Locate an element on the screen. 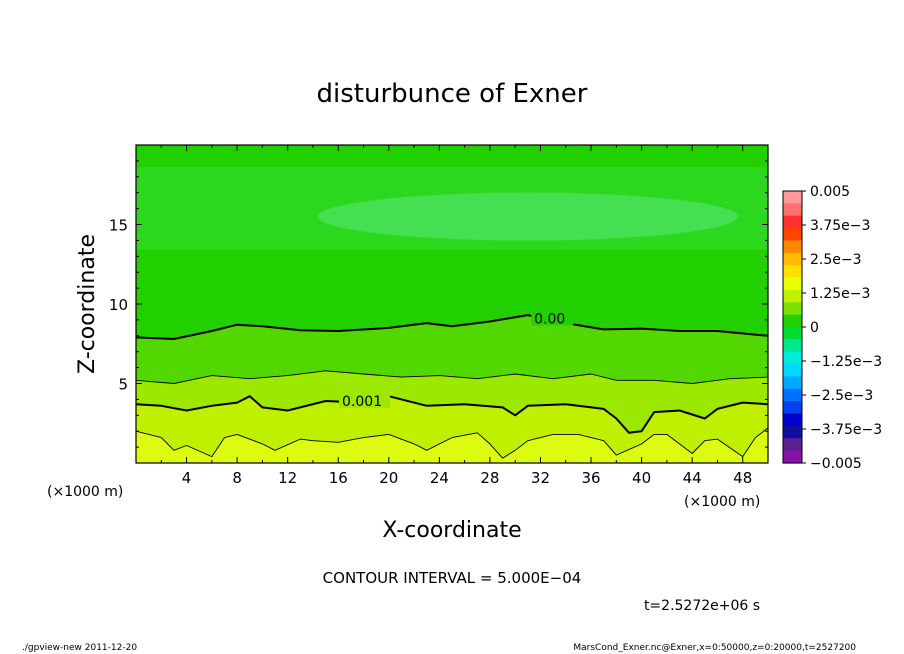  band-0.0005-0.001 is located at coordinates (452, 401).